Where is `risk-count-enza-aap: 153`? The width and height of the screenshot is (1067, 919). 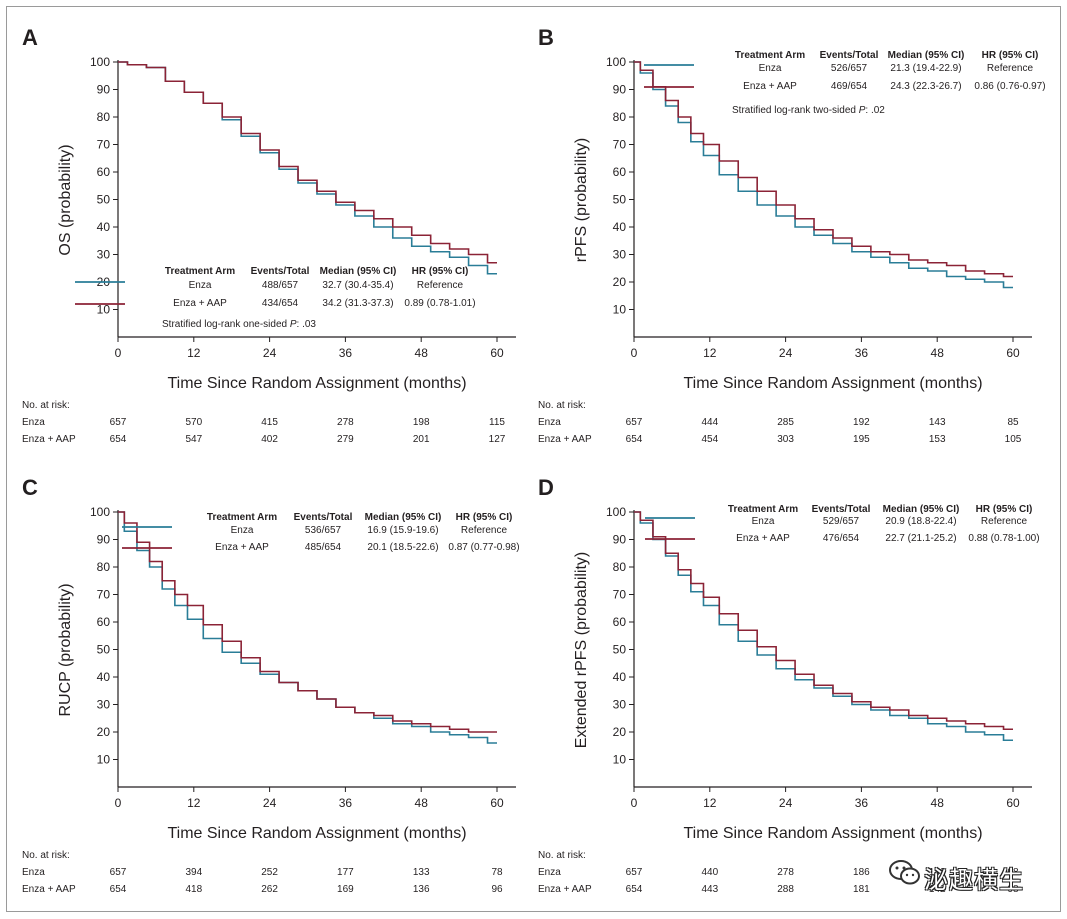
risk-count-enza-aap: 153 is located at coordinates (937, 439).